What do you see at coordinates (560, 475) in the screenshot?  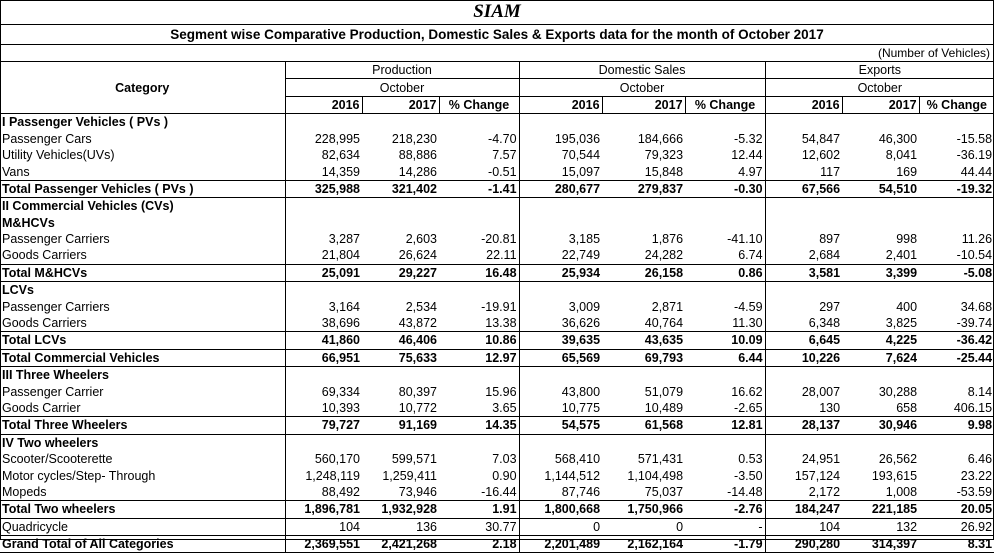 I see `value-cell: 1,144,512` at bounding box center [560, 475].